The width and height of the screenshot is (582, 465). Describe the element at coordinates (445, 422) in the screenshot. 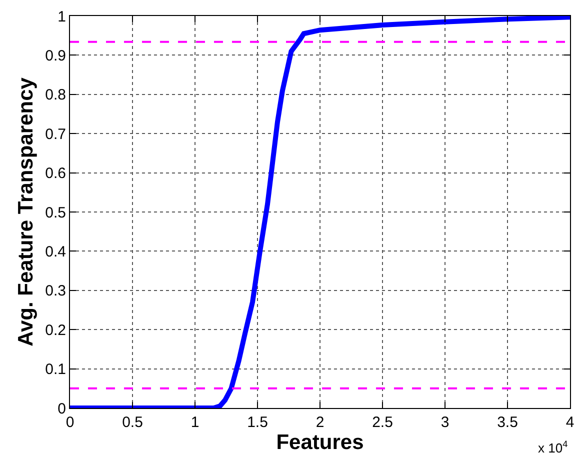

I see `x-tick-label: 3` at that location.